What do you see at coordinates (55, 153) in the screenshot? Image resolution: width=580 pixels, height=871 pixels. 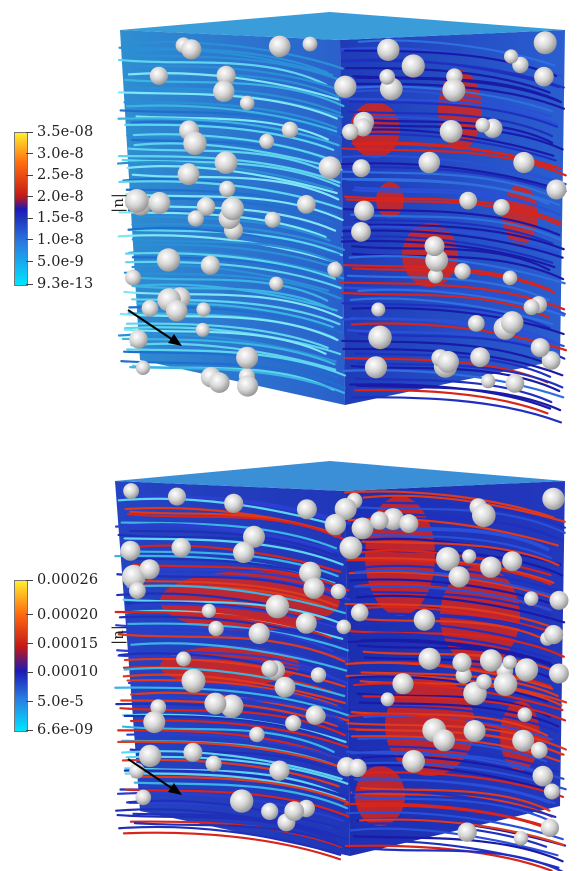 I see `colorbar-tick: 3.0e-8` at bounding box center [55, 153].